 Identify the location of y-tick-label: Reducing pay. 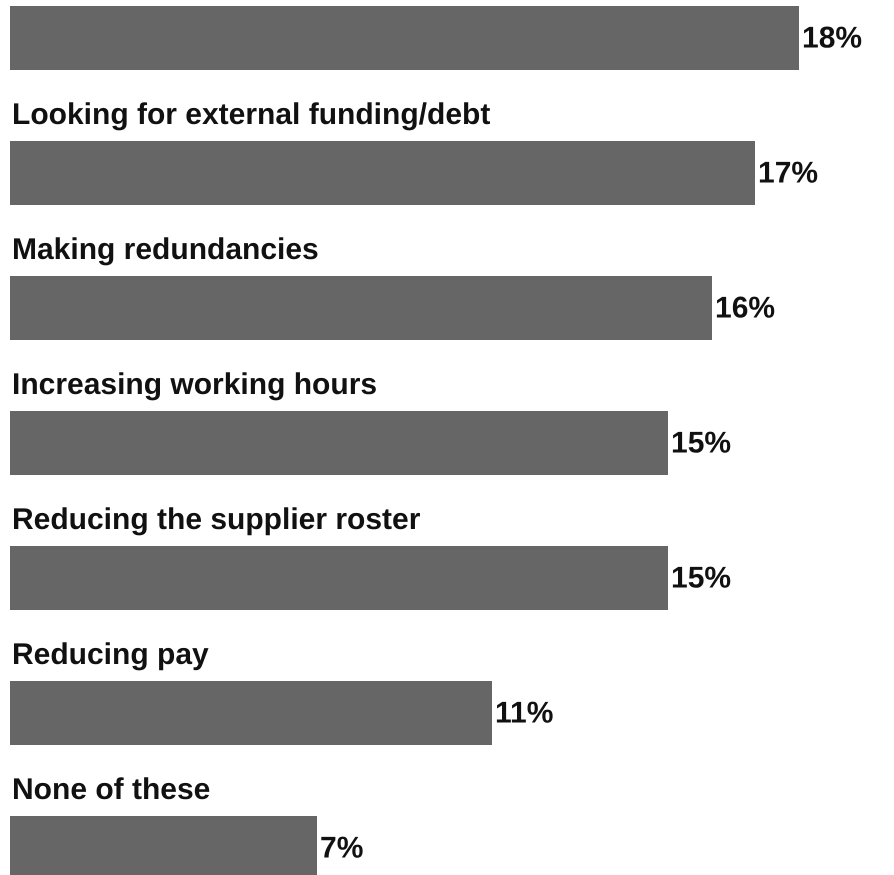
(111, 654).